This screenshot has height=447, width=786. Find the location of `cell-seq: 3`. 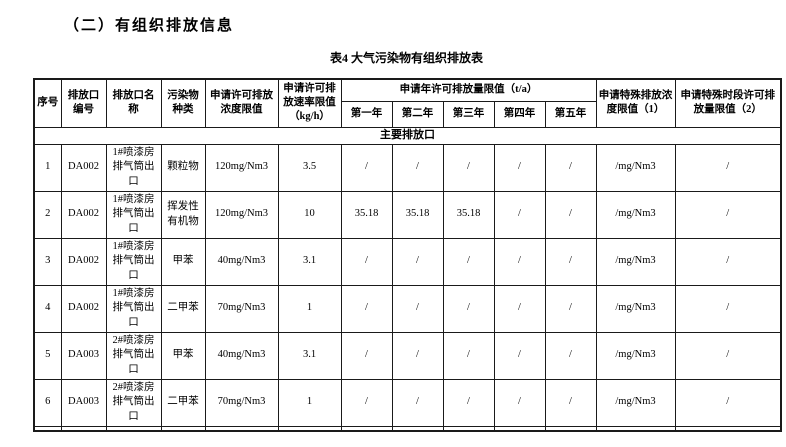

cell-seq: 3 is located at coordinates (47, 261).